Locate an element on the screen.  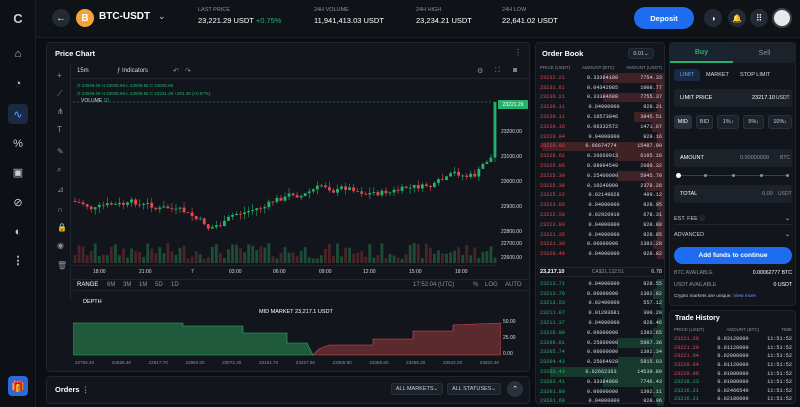
mid-button: MID is located at coordinates (683, 122).